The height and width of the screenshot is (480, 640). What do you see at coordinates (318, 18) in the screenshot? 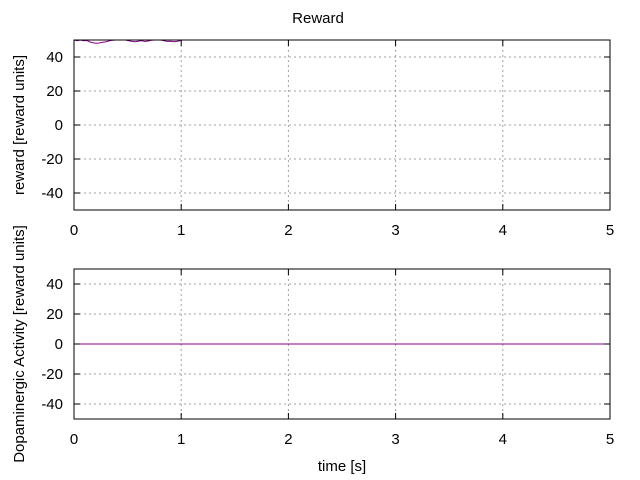
I see `reward-plot-title: Reward` at bounding box center [318, 18].